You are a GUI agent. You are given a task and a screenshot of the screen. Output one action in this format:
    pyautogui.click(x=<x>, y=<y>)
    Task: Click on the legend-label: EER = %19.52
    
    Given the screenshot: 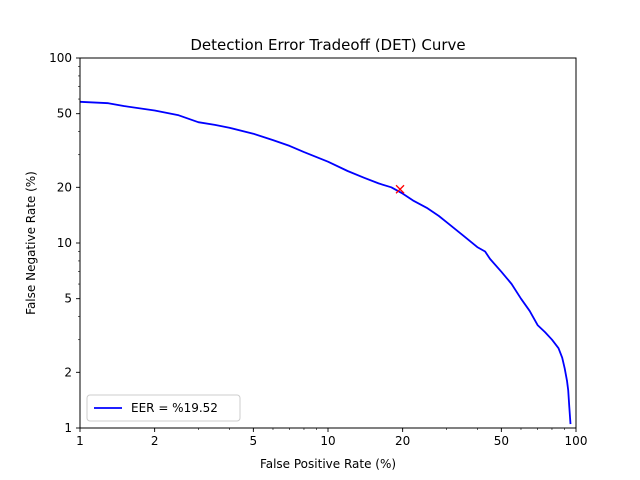 What is the action you would take?
    pyautogui.click(x=174, y=408)
    